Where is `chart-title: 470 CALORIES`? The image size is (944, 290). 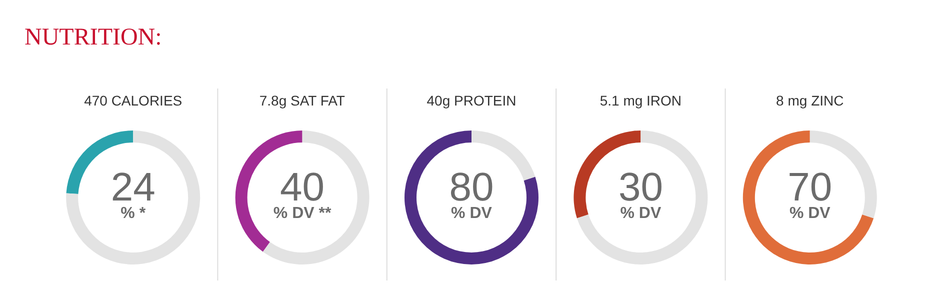 chart-title: 470 CALORIES is located at coordinates (133, 100).